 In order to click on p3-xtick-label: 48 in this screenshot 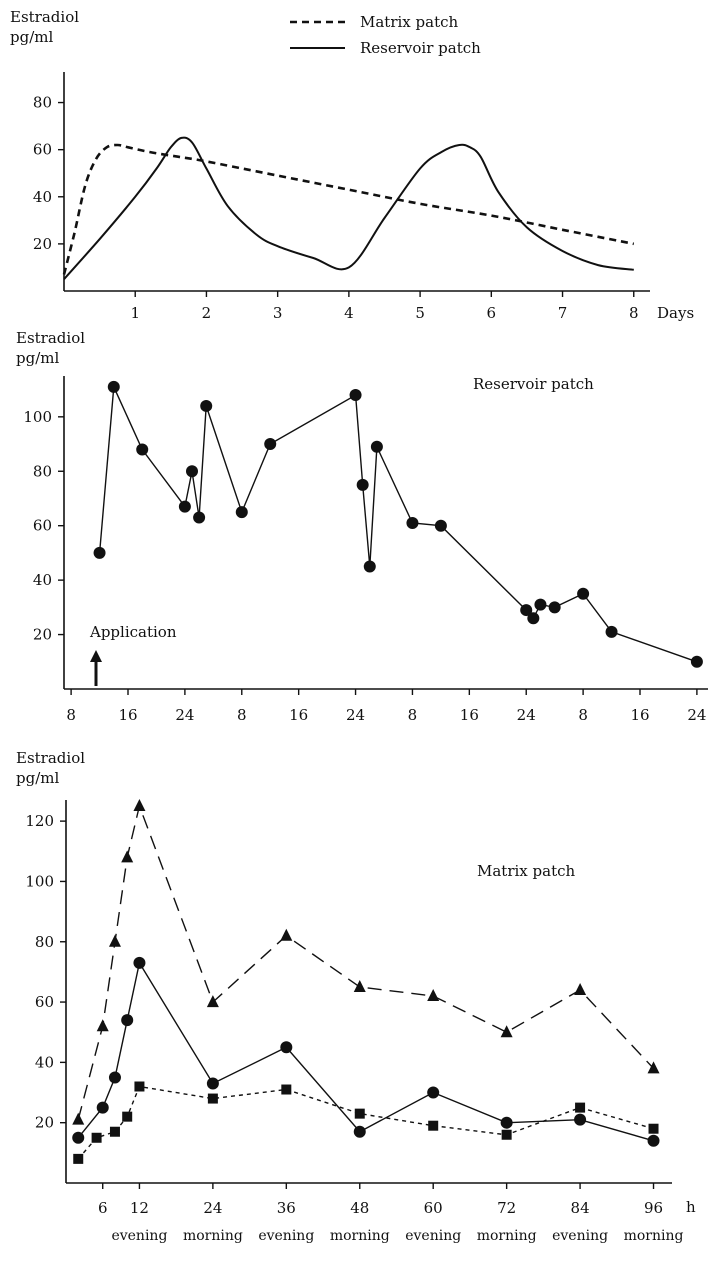, I will do `click(359, 1208)`.